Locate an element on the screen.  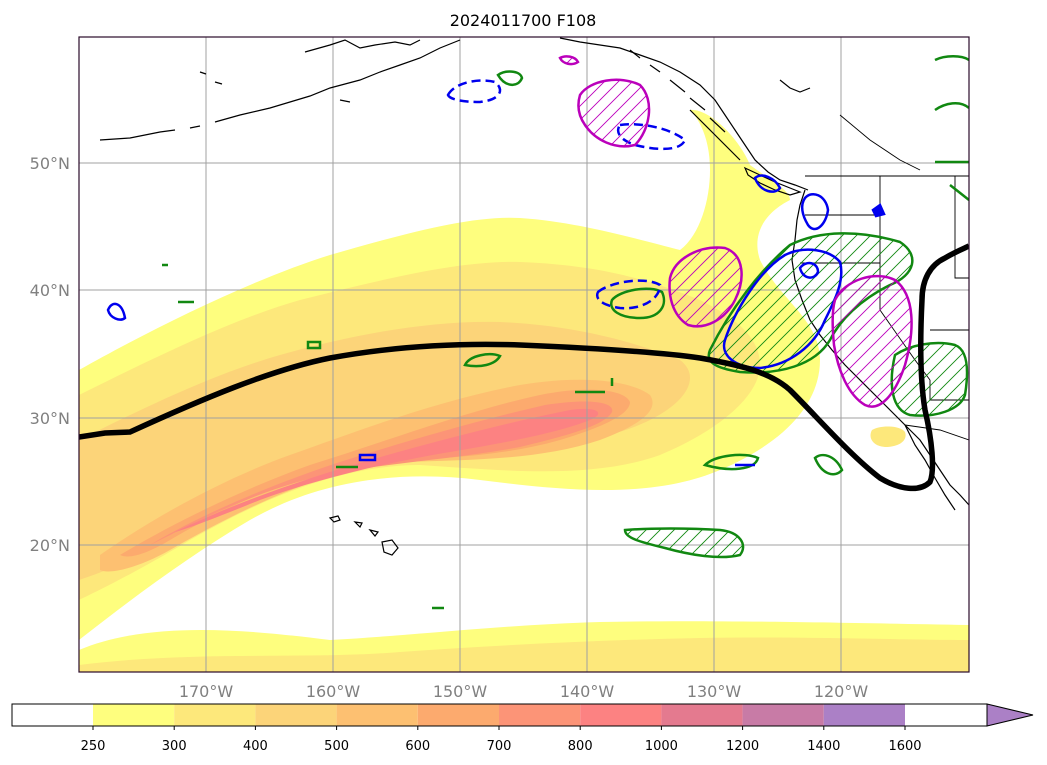
coastline-vancouver-island is located at coordinates (772, 181).